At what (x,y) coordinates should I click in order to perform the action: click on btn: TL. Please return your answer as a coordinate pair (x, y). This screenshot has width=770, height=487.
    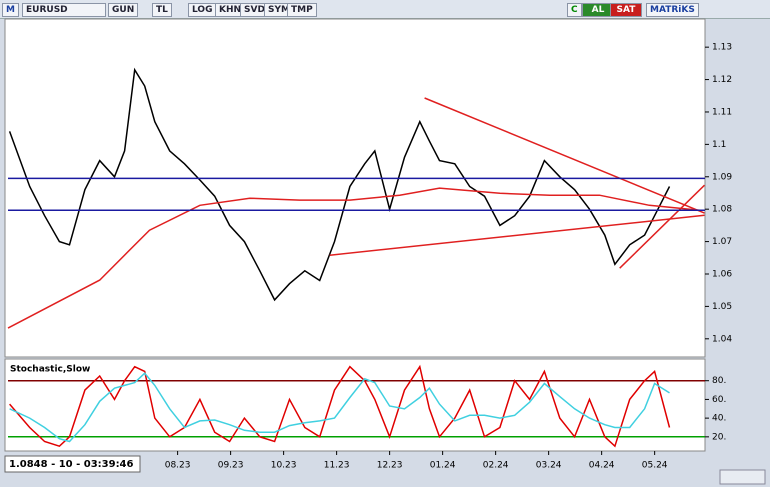
    Looking at the image, I should click on (162, 10).